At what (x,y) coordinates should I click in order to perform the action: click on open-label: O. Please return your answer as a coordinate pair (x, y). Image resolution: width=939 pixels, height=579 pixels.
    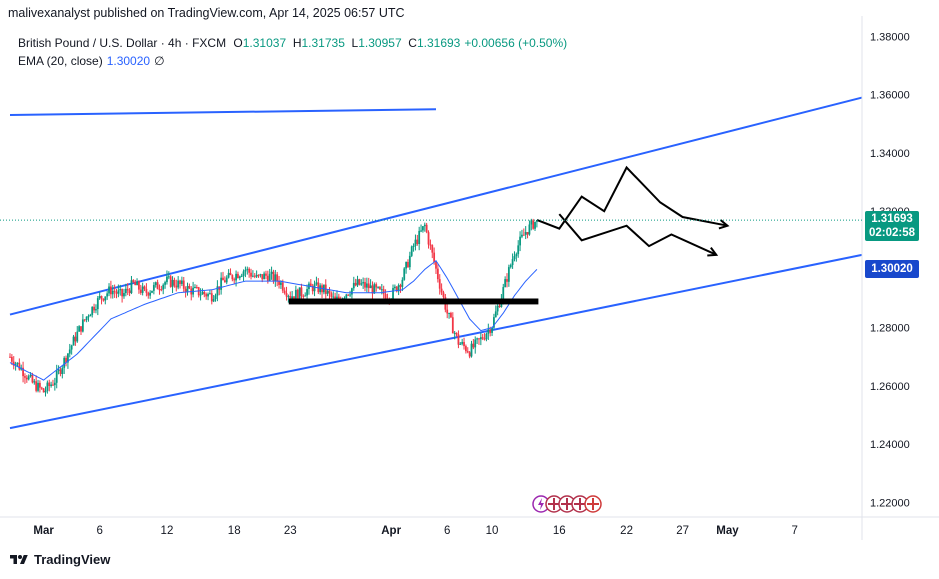
    Looking at the image, I should click on (238, 43).